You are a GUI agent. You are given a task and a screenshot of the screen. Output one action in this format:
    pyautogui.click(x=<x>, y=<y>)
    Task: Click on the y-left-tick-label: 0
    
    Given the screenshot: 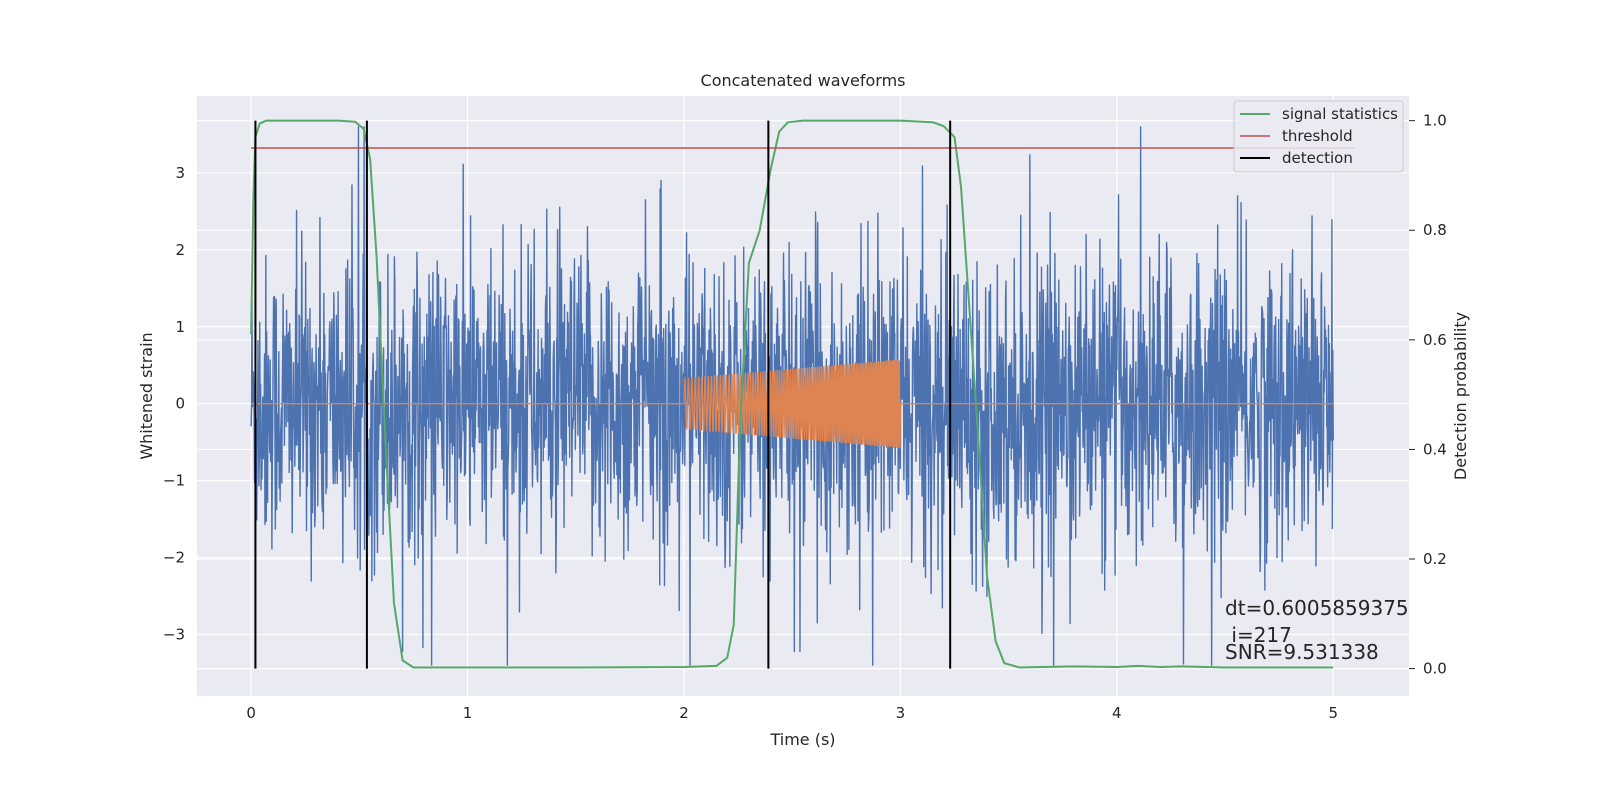 What is the action you would take?
    pyautogui.click(x=180, y=404)
    